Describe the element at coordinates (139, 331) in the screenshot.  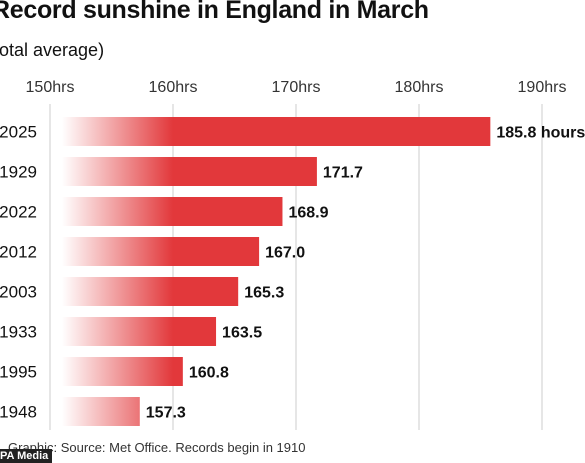
I see `bar-1933` at that location.